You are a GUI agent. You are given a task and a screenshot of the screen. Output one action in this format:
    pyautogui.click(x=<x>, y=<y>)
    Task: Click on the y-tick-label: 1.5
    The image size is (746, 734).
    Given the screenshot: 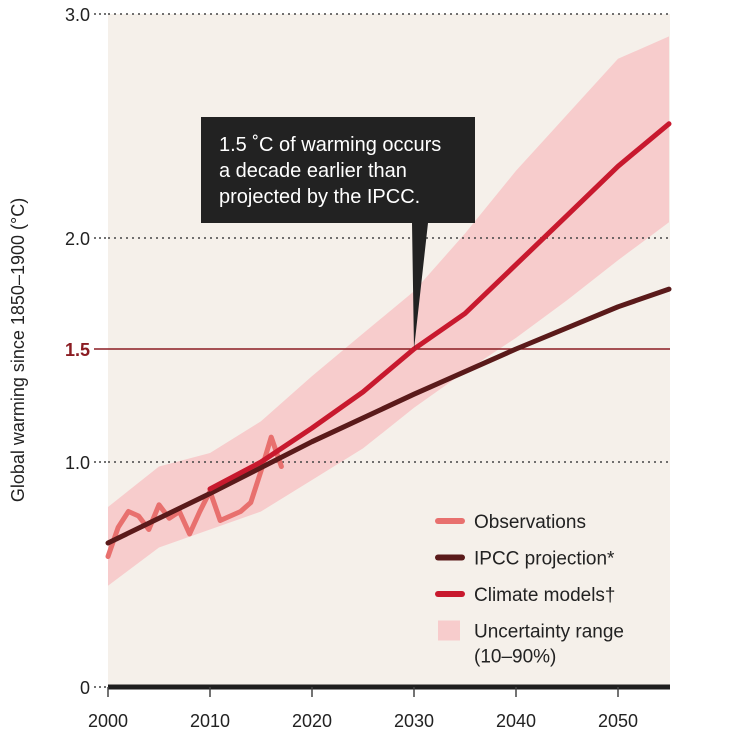 What is the action you would take?
    pyautogui.click(x=77, y=350)
    